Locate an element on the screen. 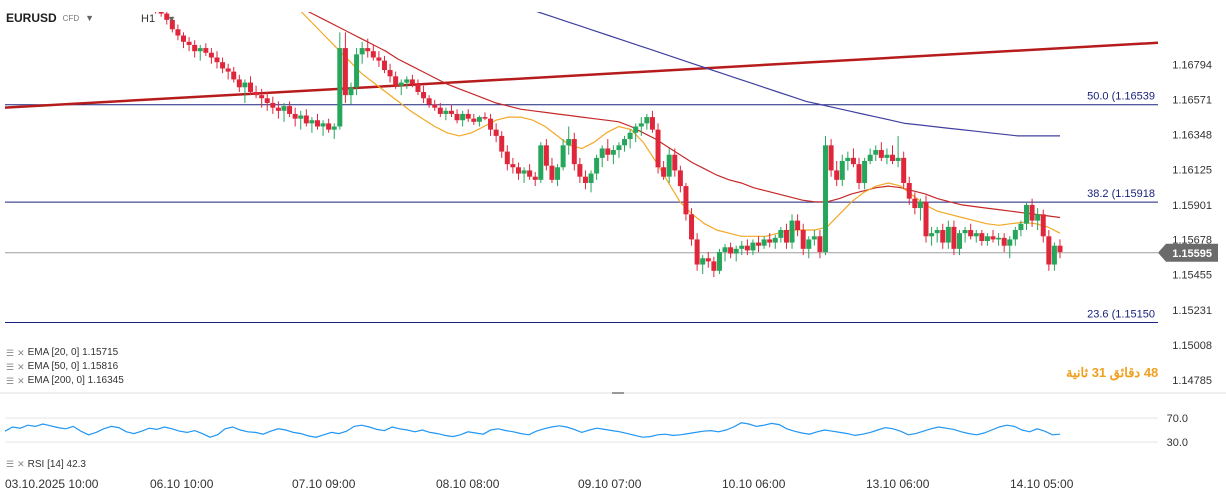 The height and width of the screenshot is (504, 1226). current-price-label: 1.15595 is located at coordinates (1192, 254).